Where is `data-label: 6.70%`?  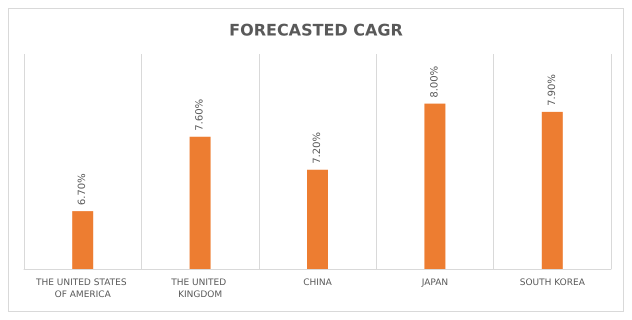 data-label: 6.70% is located at coordinates (82, 189).